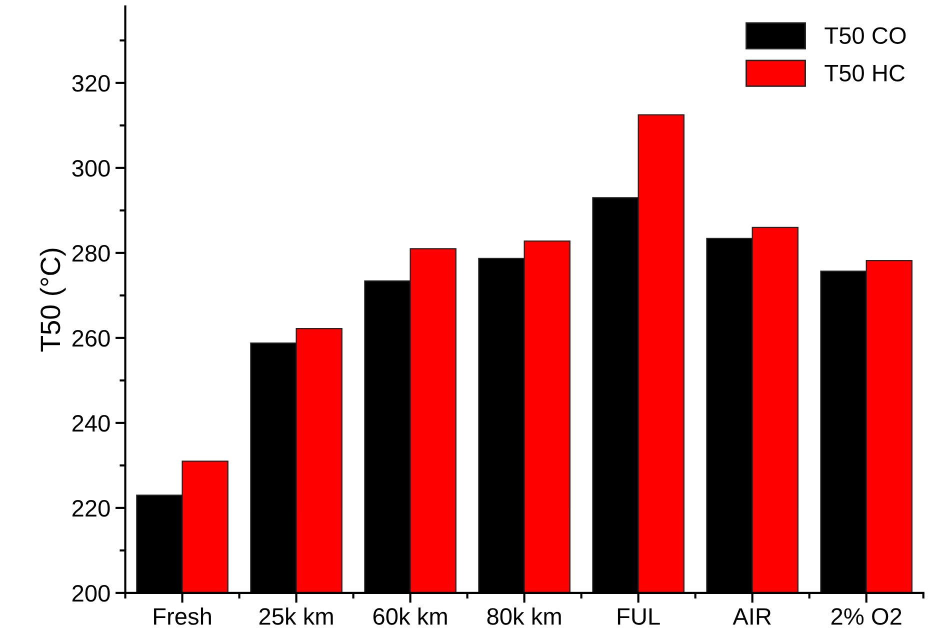 This screenshot has width=928, height=641. I want to click on x-tick-label: 25k km, so click(296, 616).